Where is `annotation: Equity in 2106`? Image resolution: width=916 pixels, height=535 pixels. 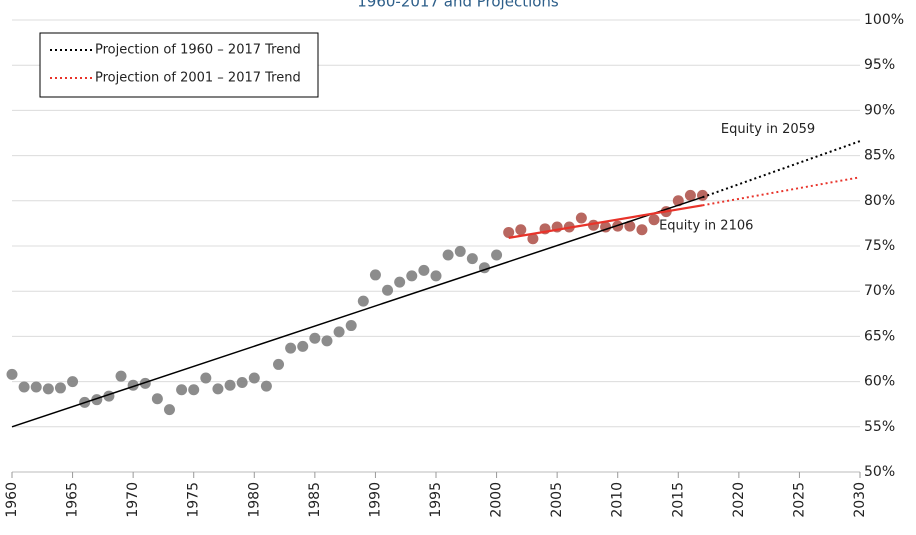 annotation: Equity in 2106 is located at coordinates (706, 226).